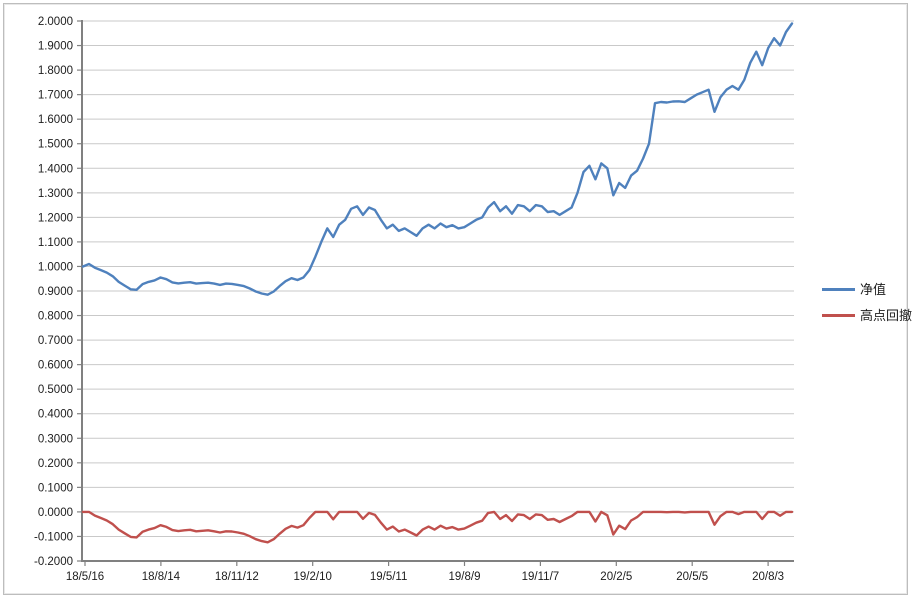 The height and width of the screenshot is (601, 918). I want to click on legend-line-swatch-drawdown, so click(838, 315).